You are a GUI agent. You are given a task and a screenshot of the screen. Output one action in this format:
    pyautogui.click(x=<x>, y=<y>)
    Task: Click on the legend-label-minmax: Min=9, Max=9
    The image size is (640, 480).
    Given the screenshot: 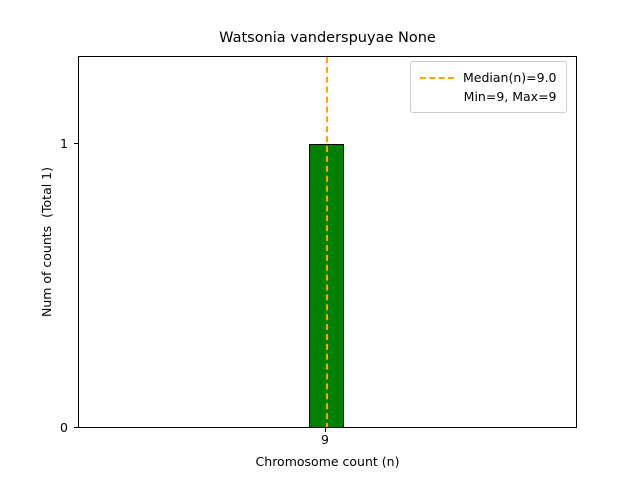 What is the action you would take?
    pyautogui.click(x=510, y=96)
    